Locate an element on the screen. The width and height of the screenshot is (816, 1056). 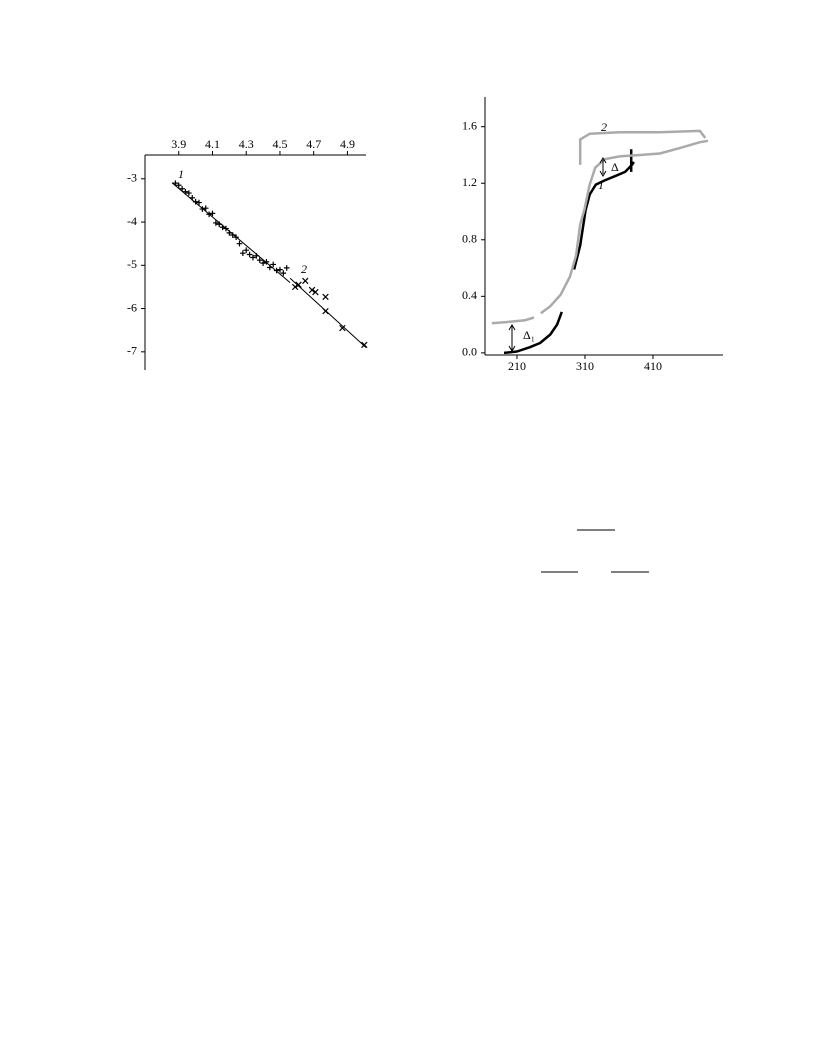
x-tick-label: 4.5 is located at coordinates (279, 144).